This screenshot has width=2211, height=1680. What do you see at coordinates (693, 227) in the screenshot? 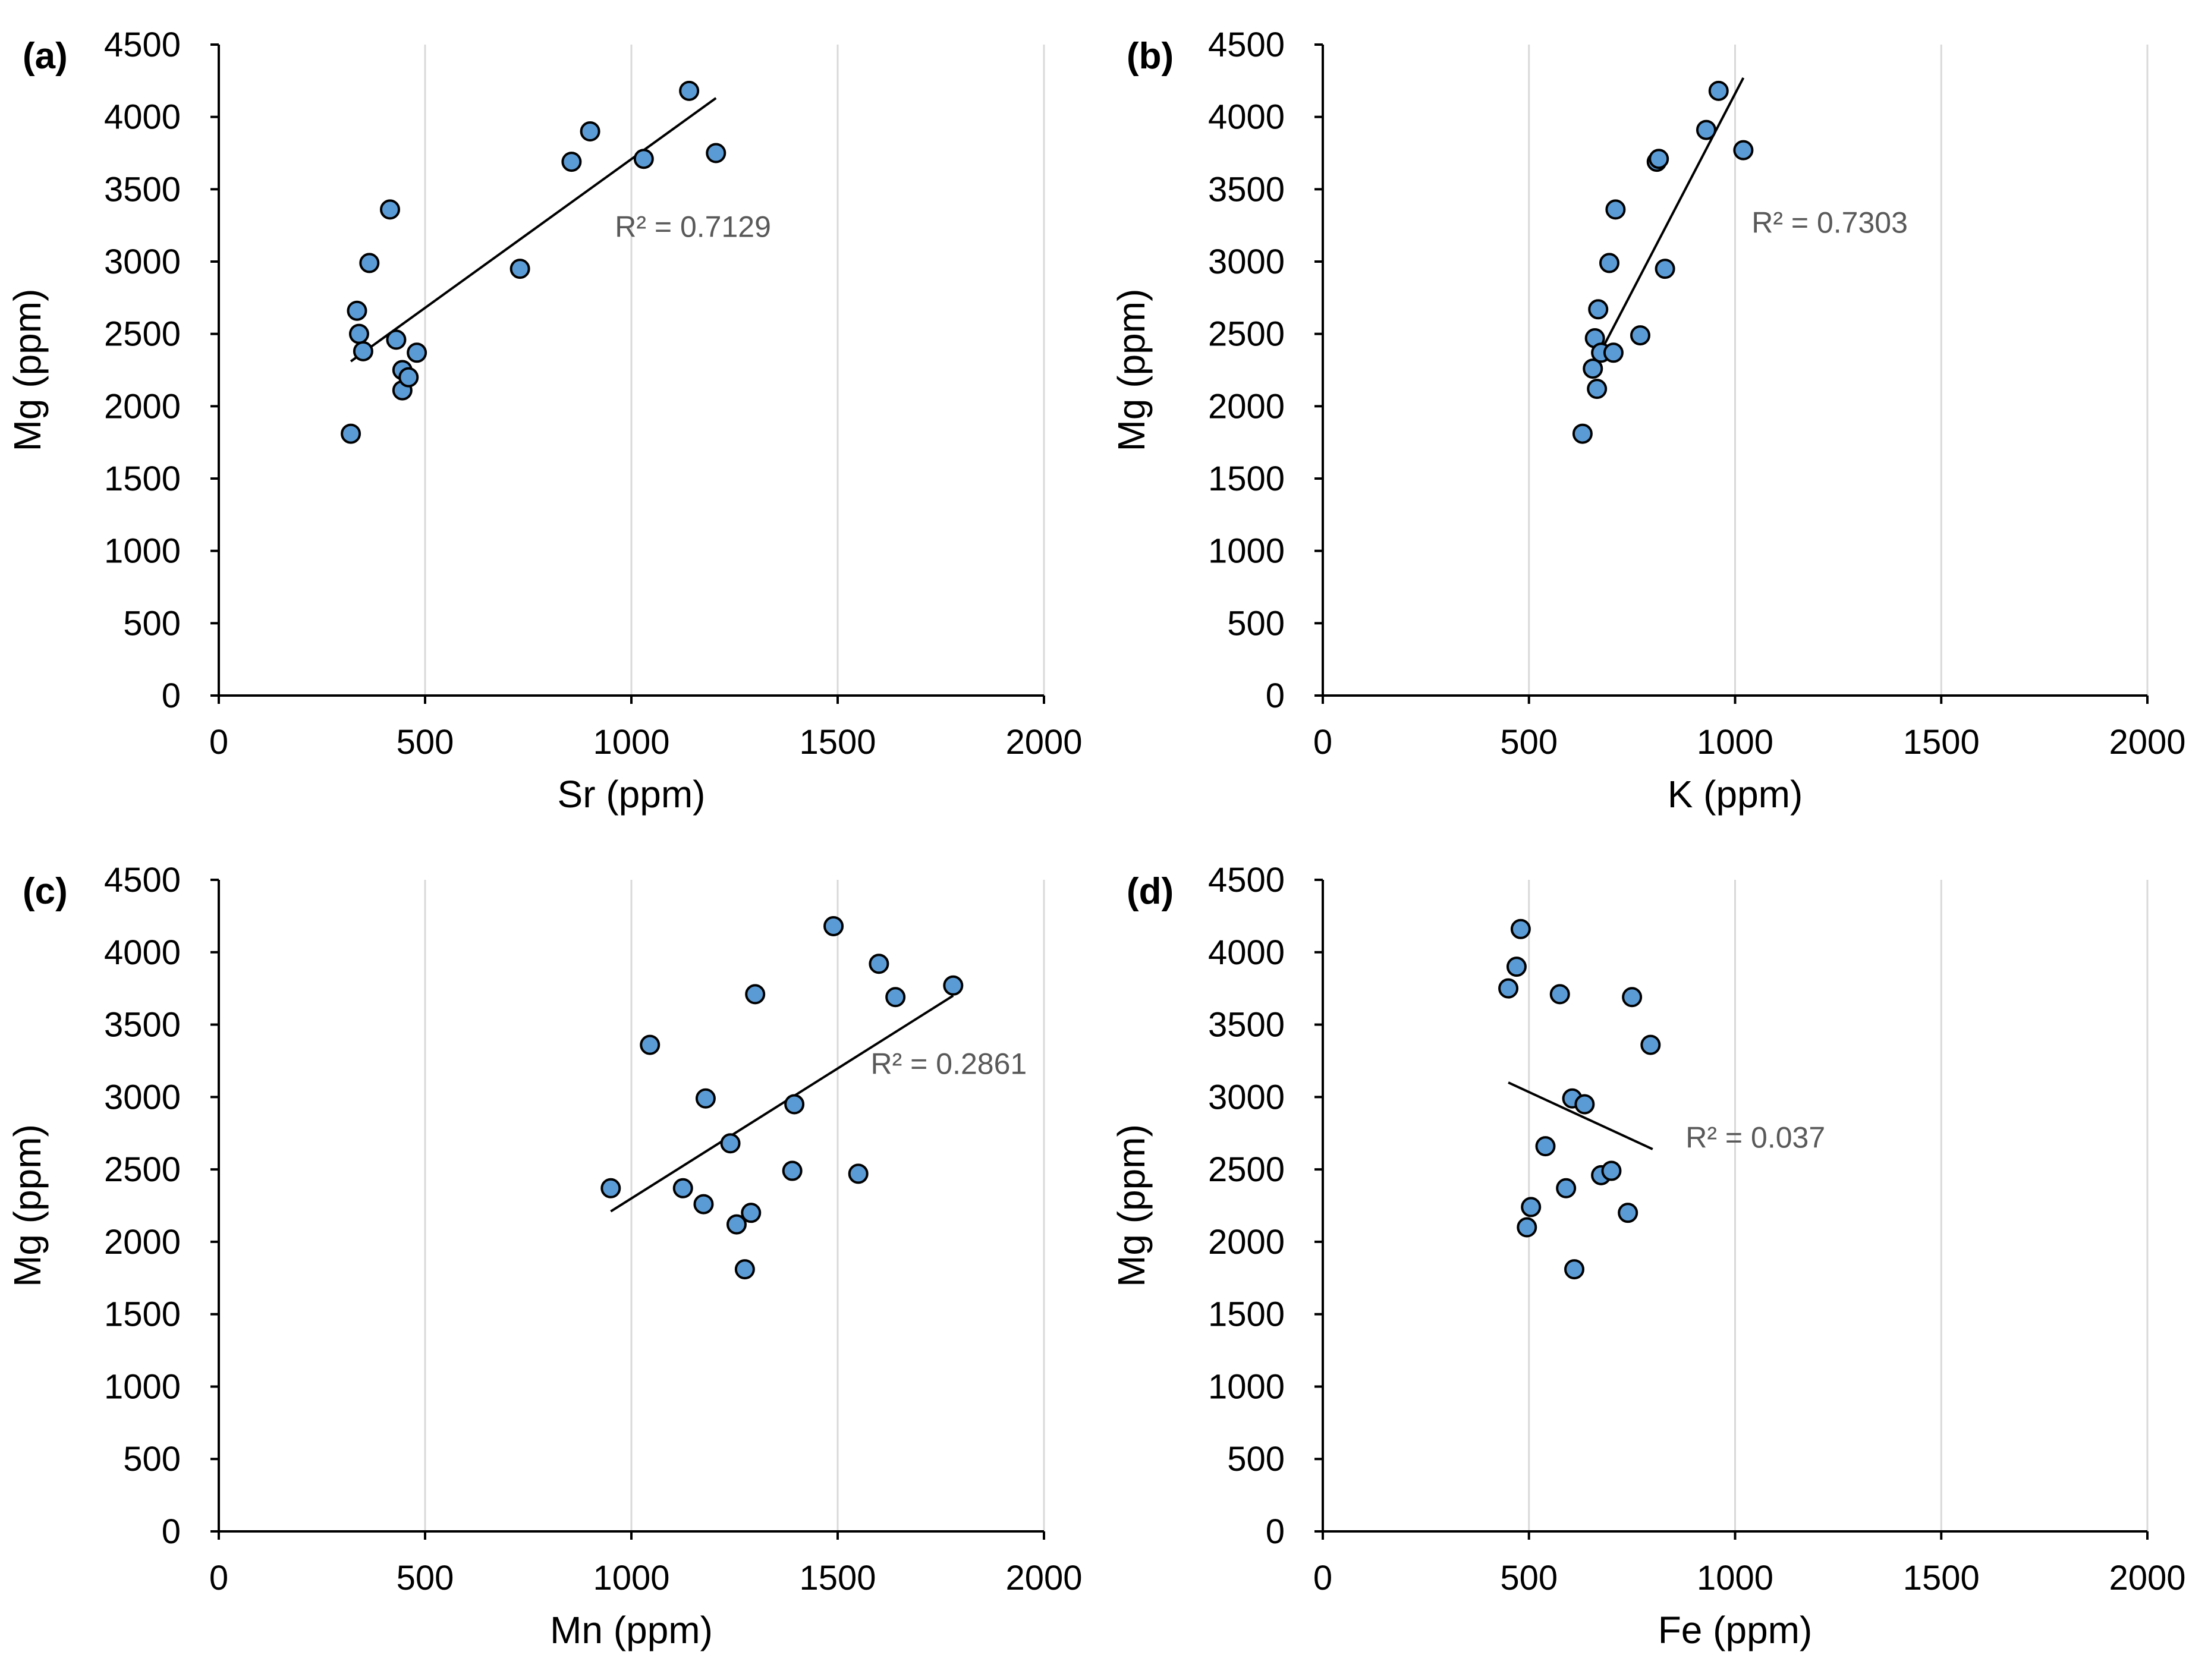
I see `r-squared-label: R² = 0.7129` at bounding box center [693, 227].